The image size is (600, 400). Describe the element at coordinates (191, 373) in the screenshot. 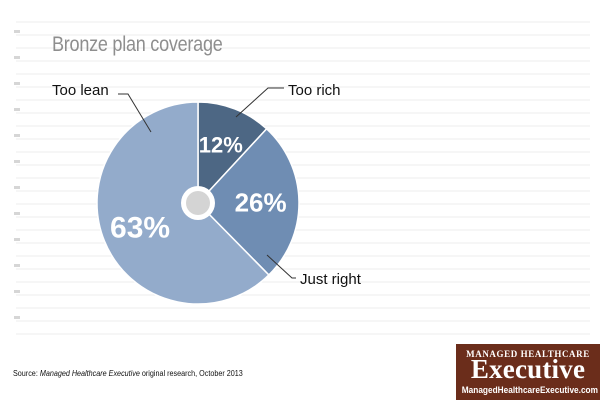

I see `source-suffix: original research, October 2013` at that location.